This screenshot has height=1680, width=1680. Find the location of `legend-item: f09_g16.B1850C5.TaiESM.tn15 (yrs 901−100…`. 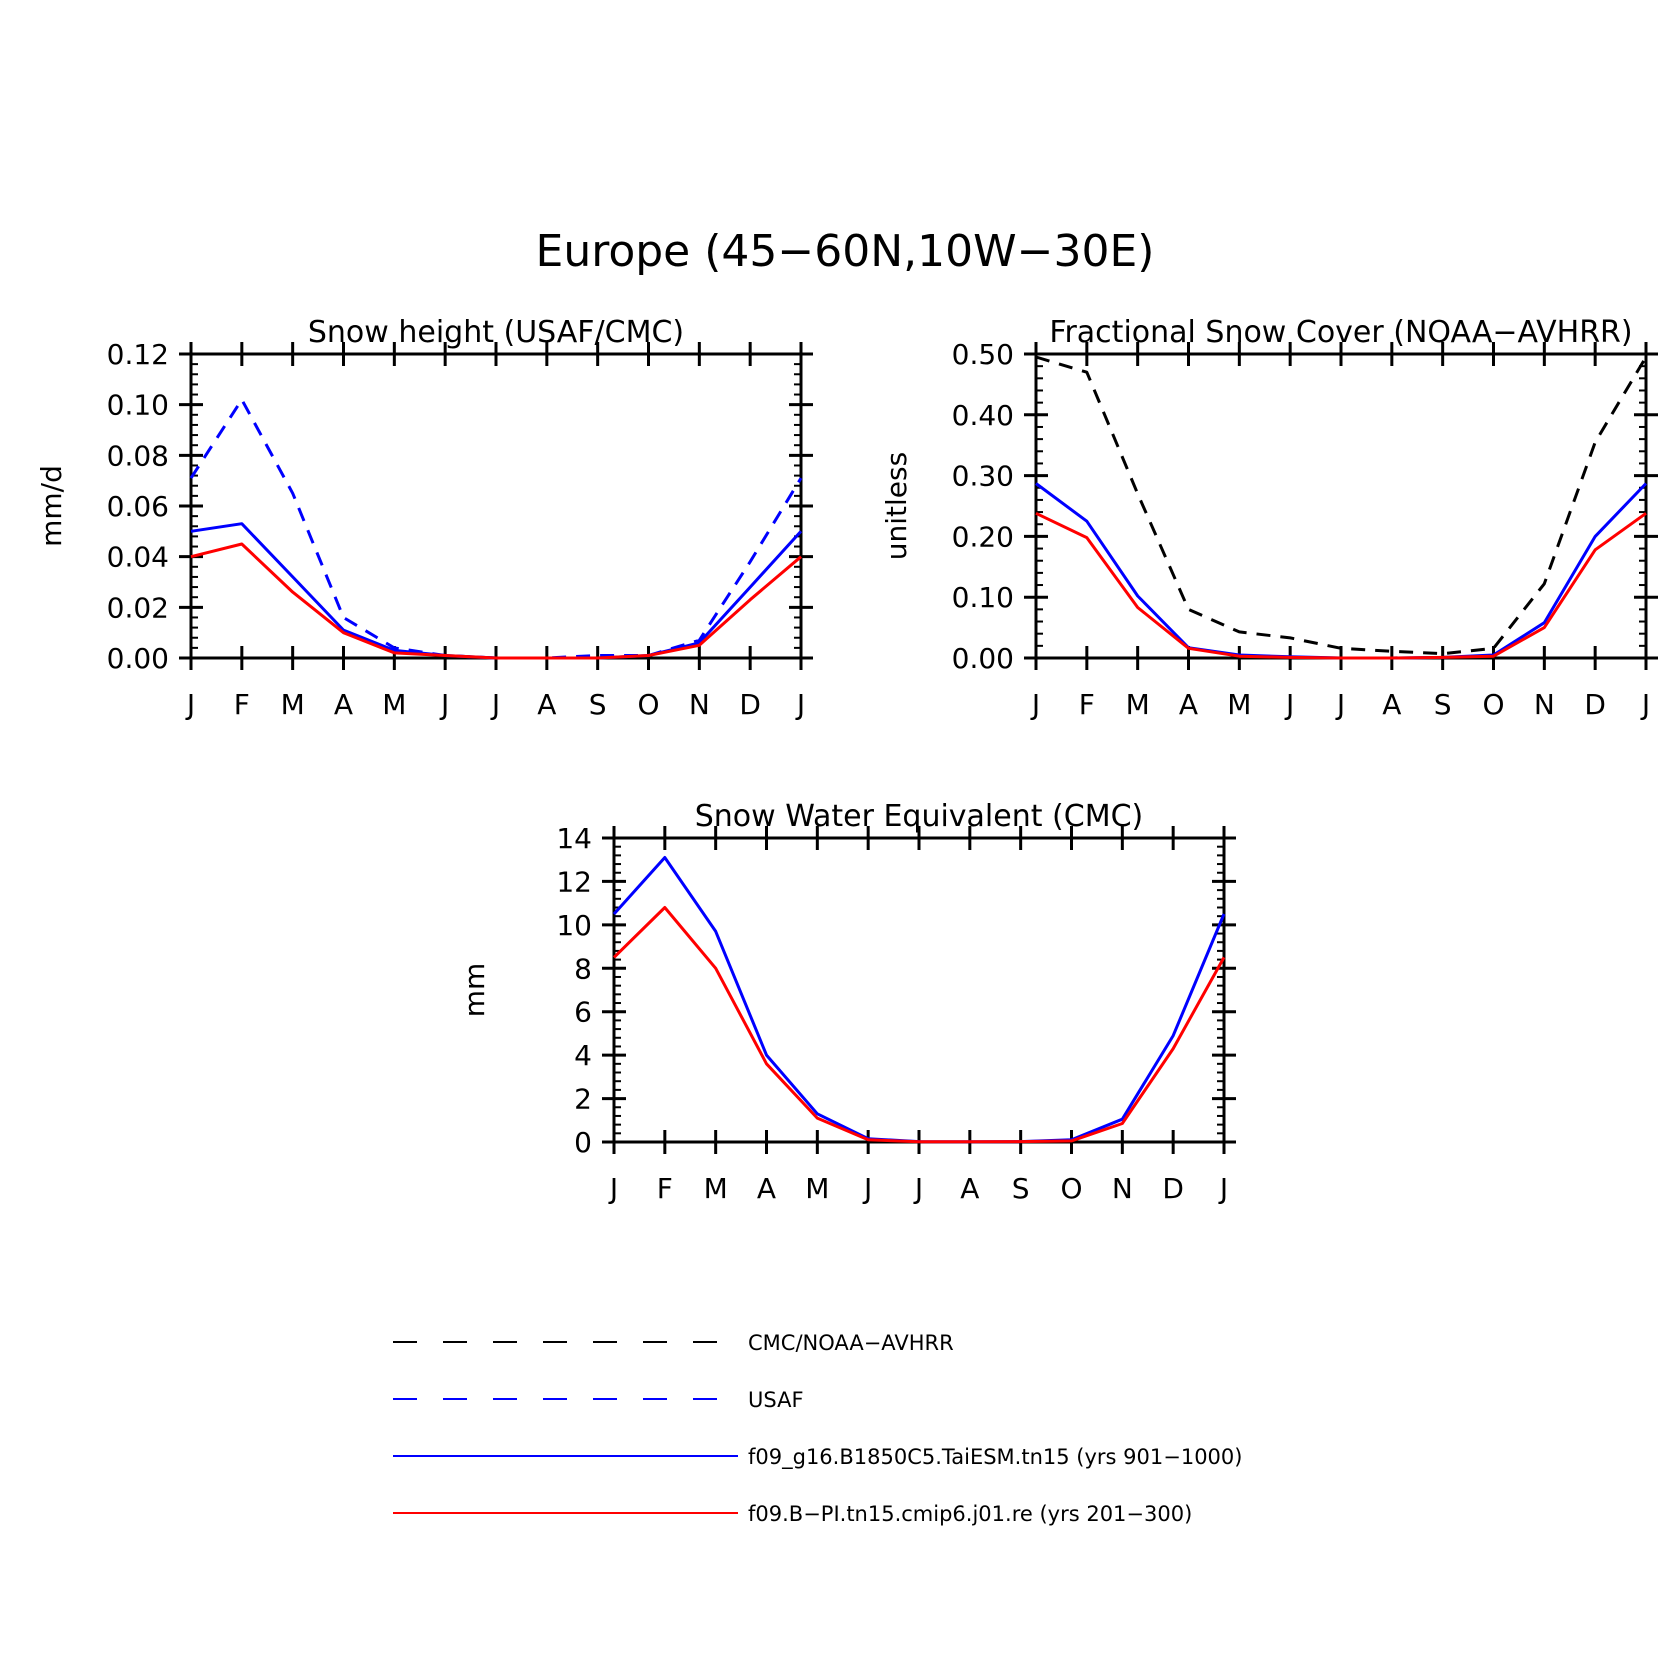

legend-item: f09_g16.B1850C5.TaiESM.tn15 (yrs 901−100… is located at coordinates (817, 1457).